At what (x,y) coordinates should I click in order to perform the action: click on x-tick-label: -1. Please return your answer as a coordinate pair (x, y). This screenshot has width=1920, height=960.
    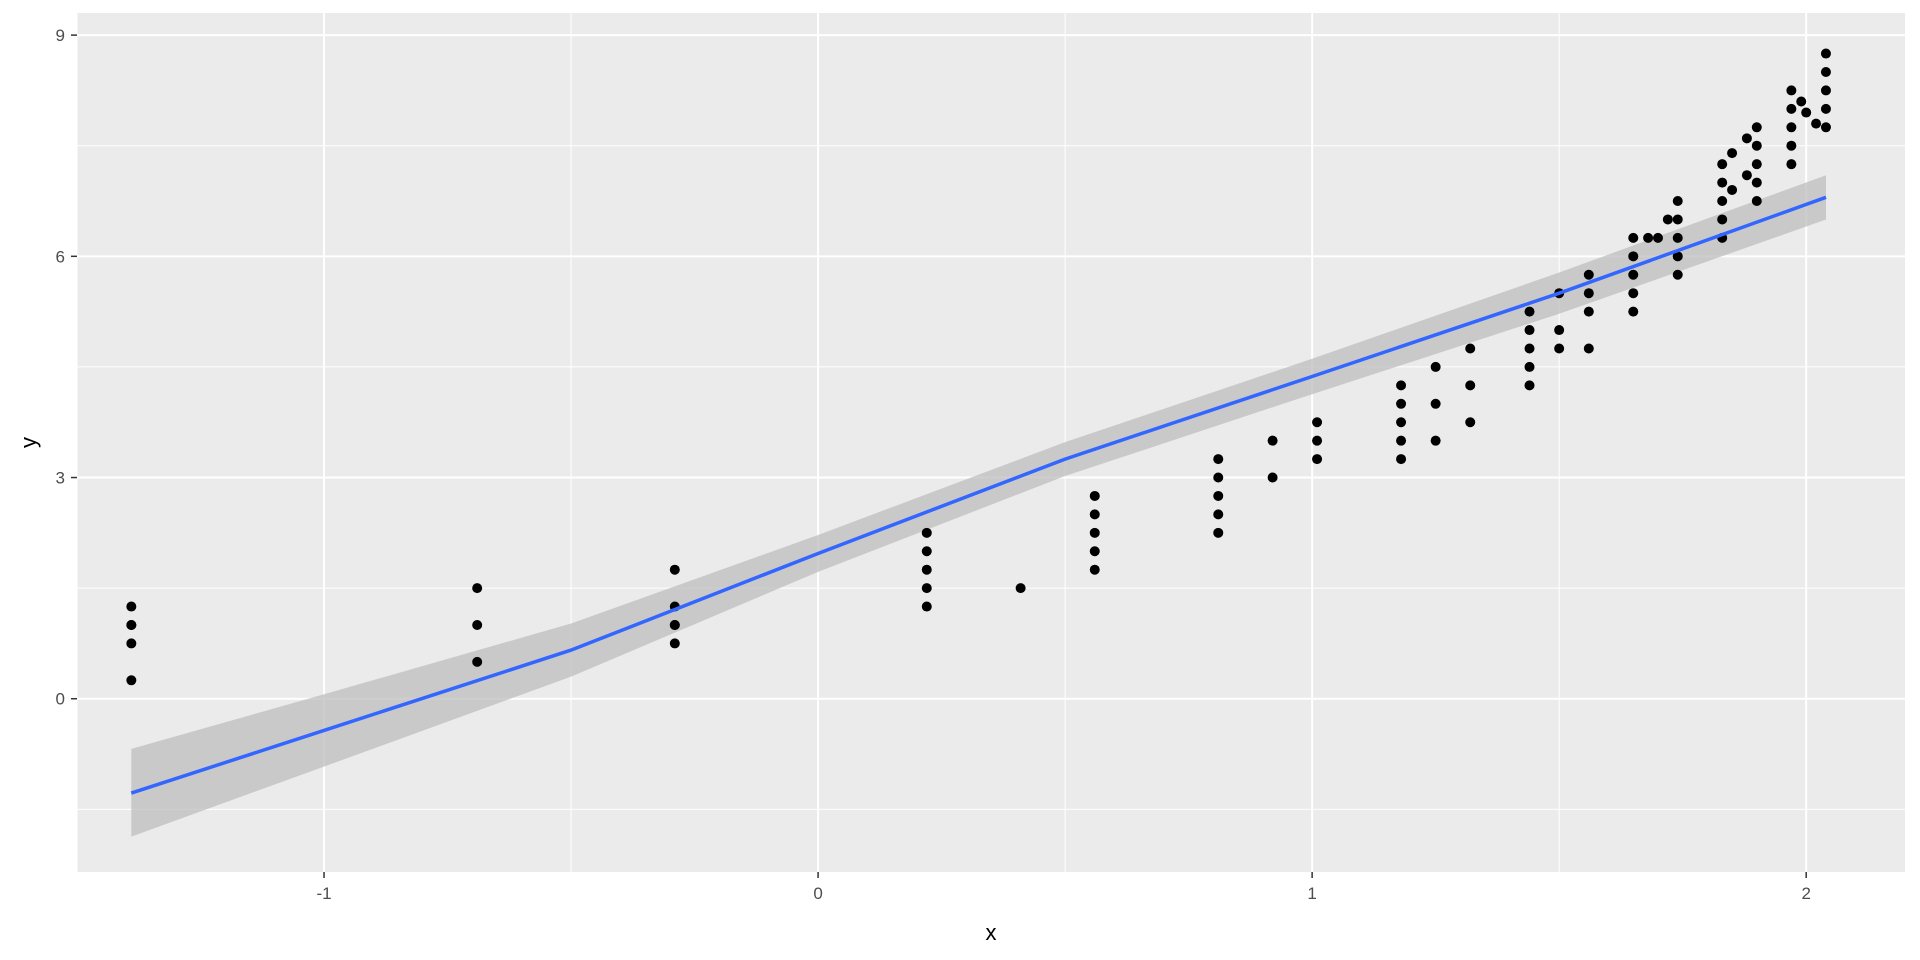
    Looking at the image, I should click on (323, 893).